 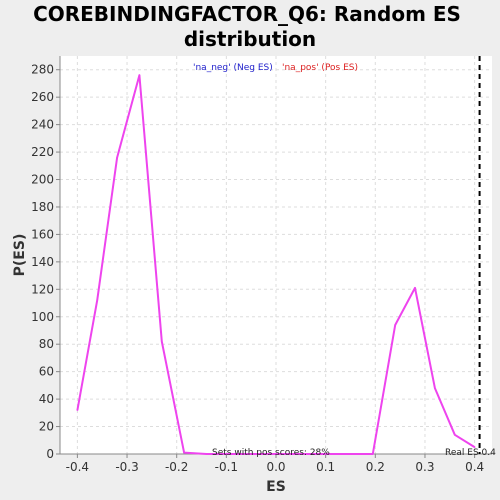 What do you see at coordinates (325, 467) in the screenshot?
I see `x-tick-label: 0.1` at bounding box center [325, 467].